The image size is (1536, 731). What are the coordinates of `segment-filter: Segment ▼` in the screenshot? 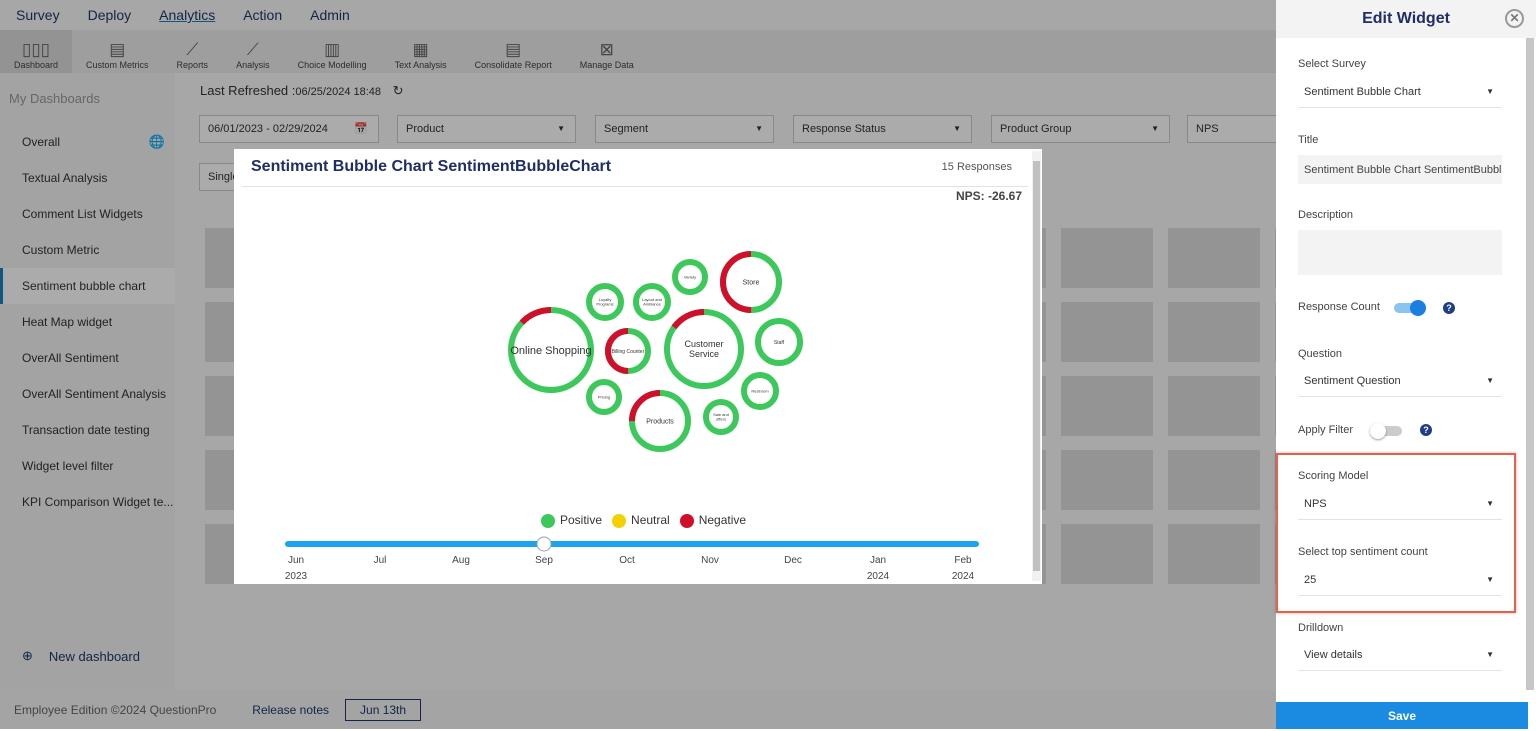 It's located at (684, 129).